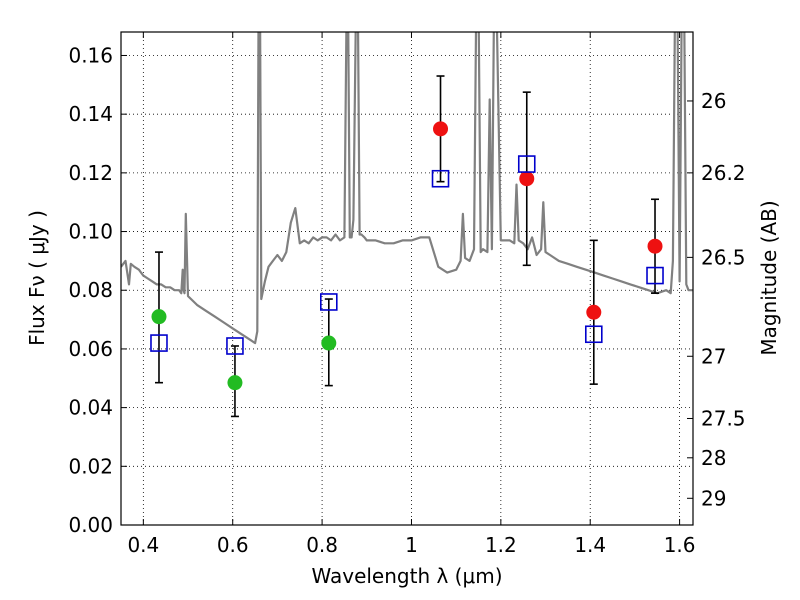 Image resolution: width=800 pixels, height=600 pixels. What do you see at coordinates (680, 545) in the screenshot?
I see `x-tick-label: 1.6` at bounding box center [680, 545].